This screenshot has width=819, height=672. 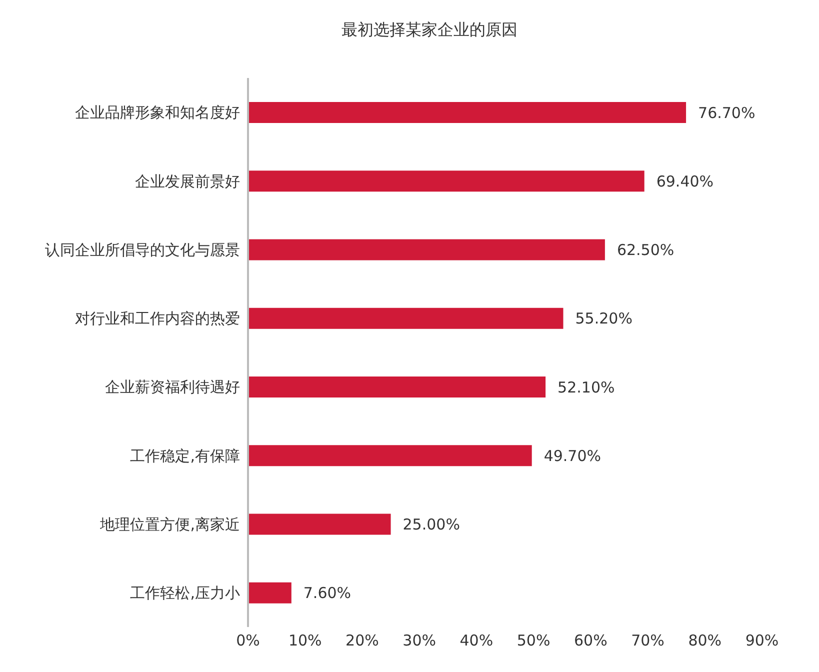 What do you see at coordinates (187, 181) in the screenshot?
I see `y-tick-label: 企业发展前景好` at bounding box center [187, 181].